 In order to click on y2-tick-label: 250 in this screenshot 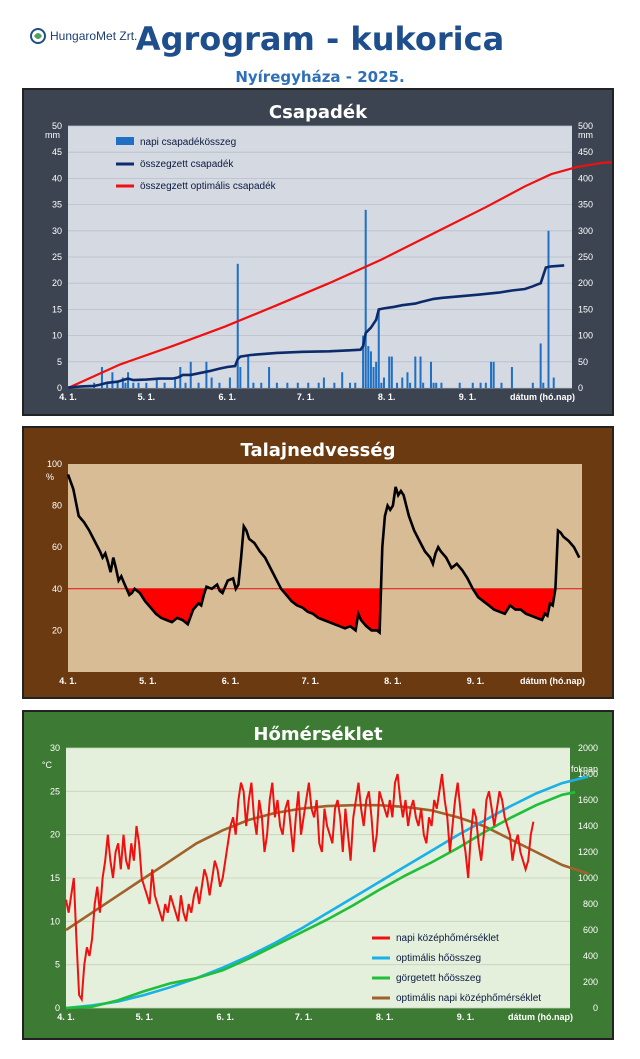, I will do `click(585, 257)`.